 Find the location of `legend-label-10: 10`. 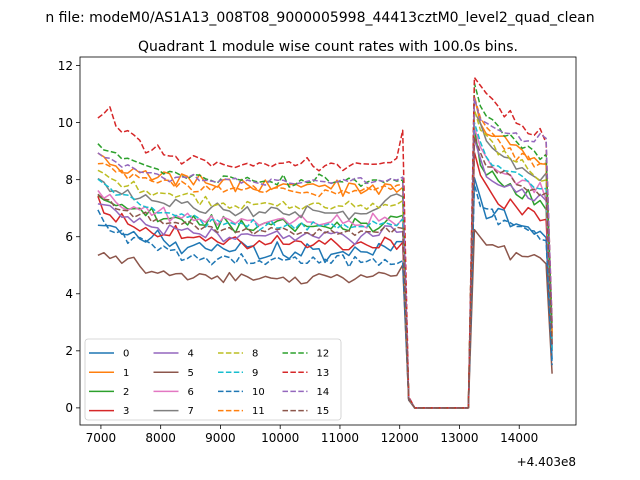

legend-label-10: 10 is located at coordinates (258, 392).